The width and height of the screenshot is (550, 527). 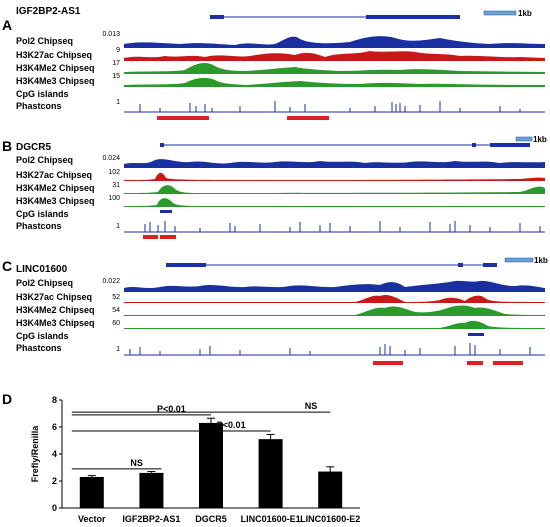 I want to click on x-tick-label: DGCR5, so click(x=211, y=519).